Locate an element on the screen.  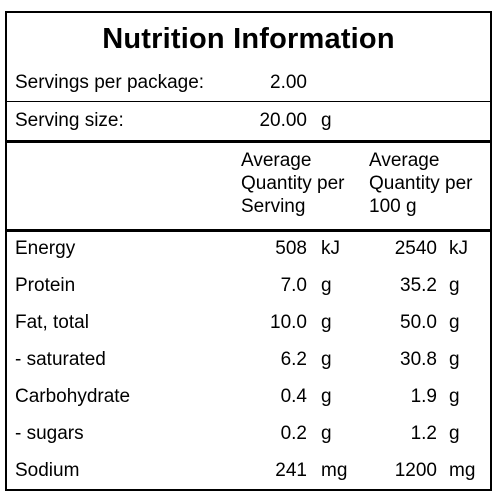
header-divider is located at coordinates (248, 141).